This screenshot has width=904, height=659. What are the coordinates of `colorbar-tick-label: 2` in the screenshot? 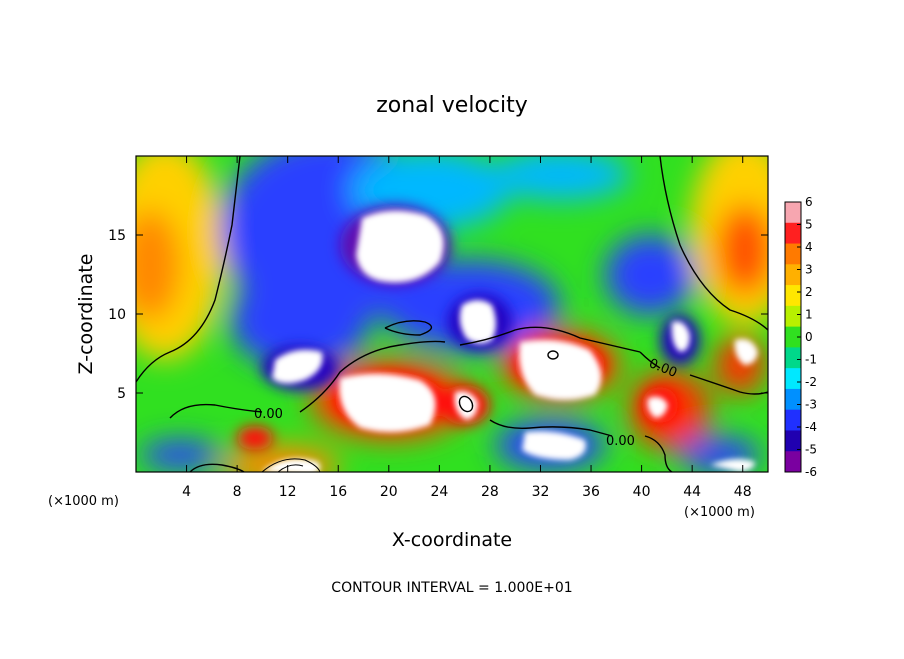 It's located at (809, 292).